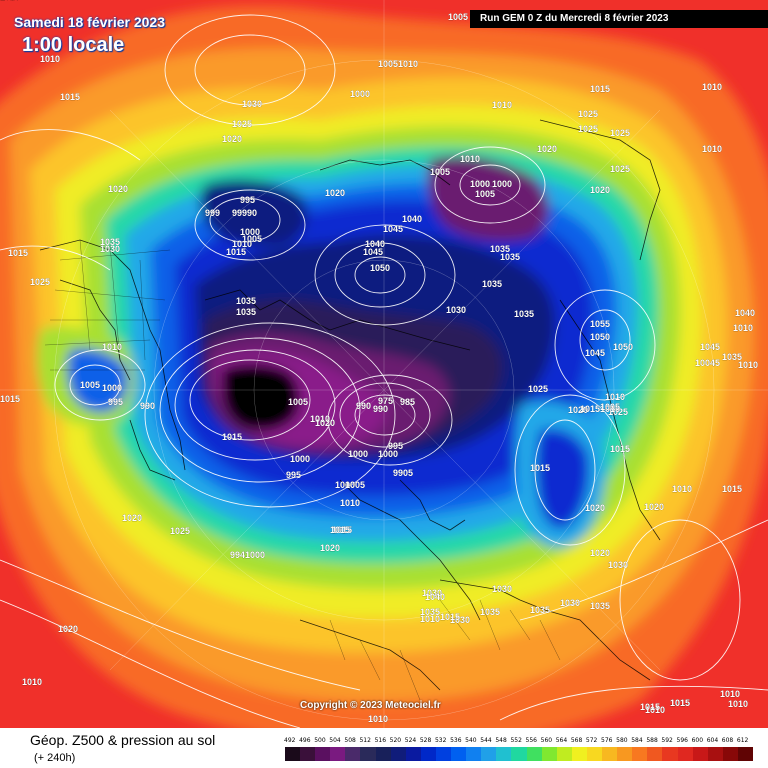 Image resolution: width=768 pixels, height=768 pixels. Describe the element at coordinates (147, 406) in the screenshot. I see `pressure-label: 990` at that location.